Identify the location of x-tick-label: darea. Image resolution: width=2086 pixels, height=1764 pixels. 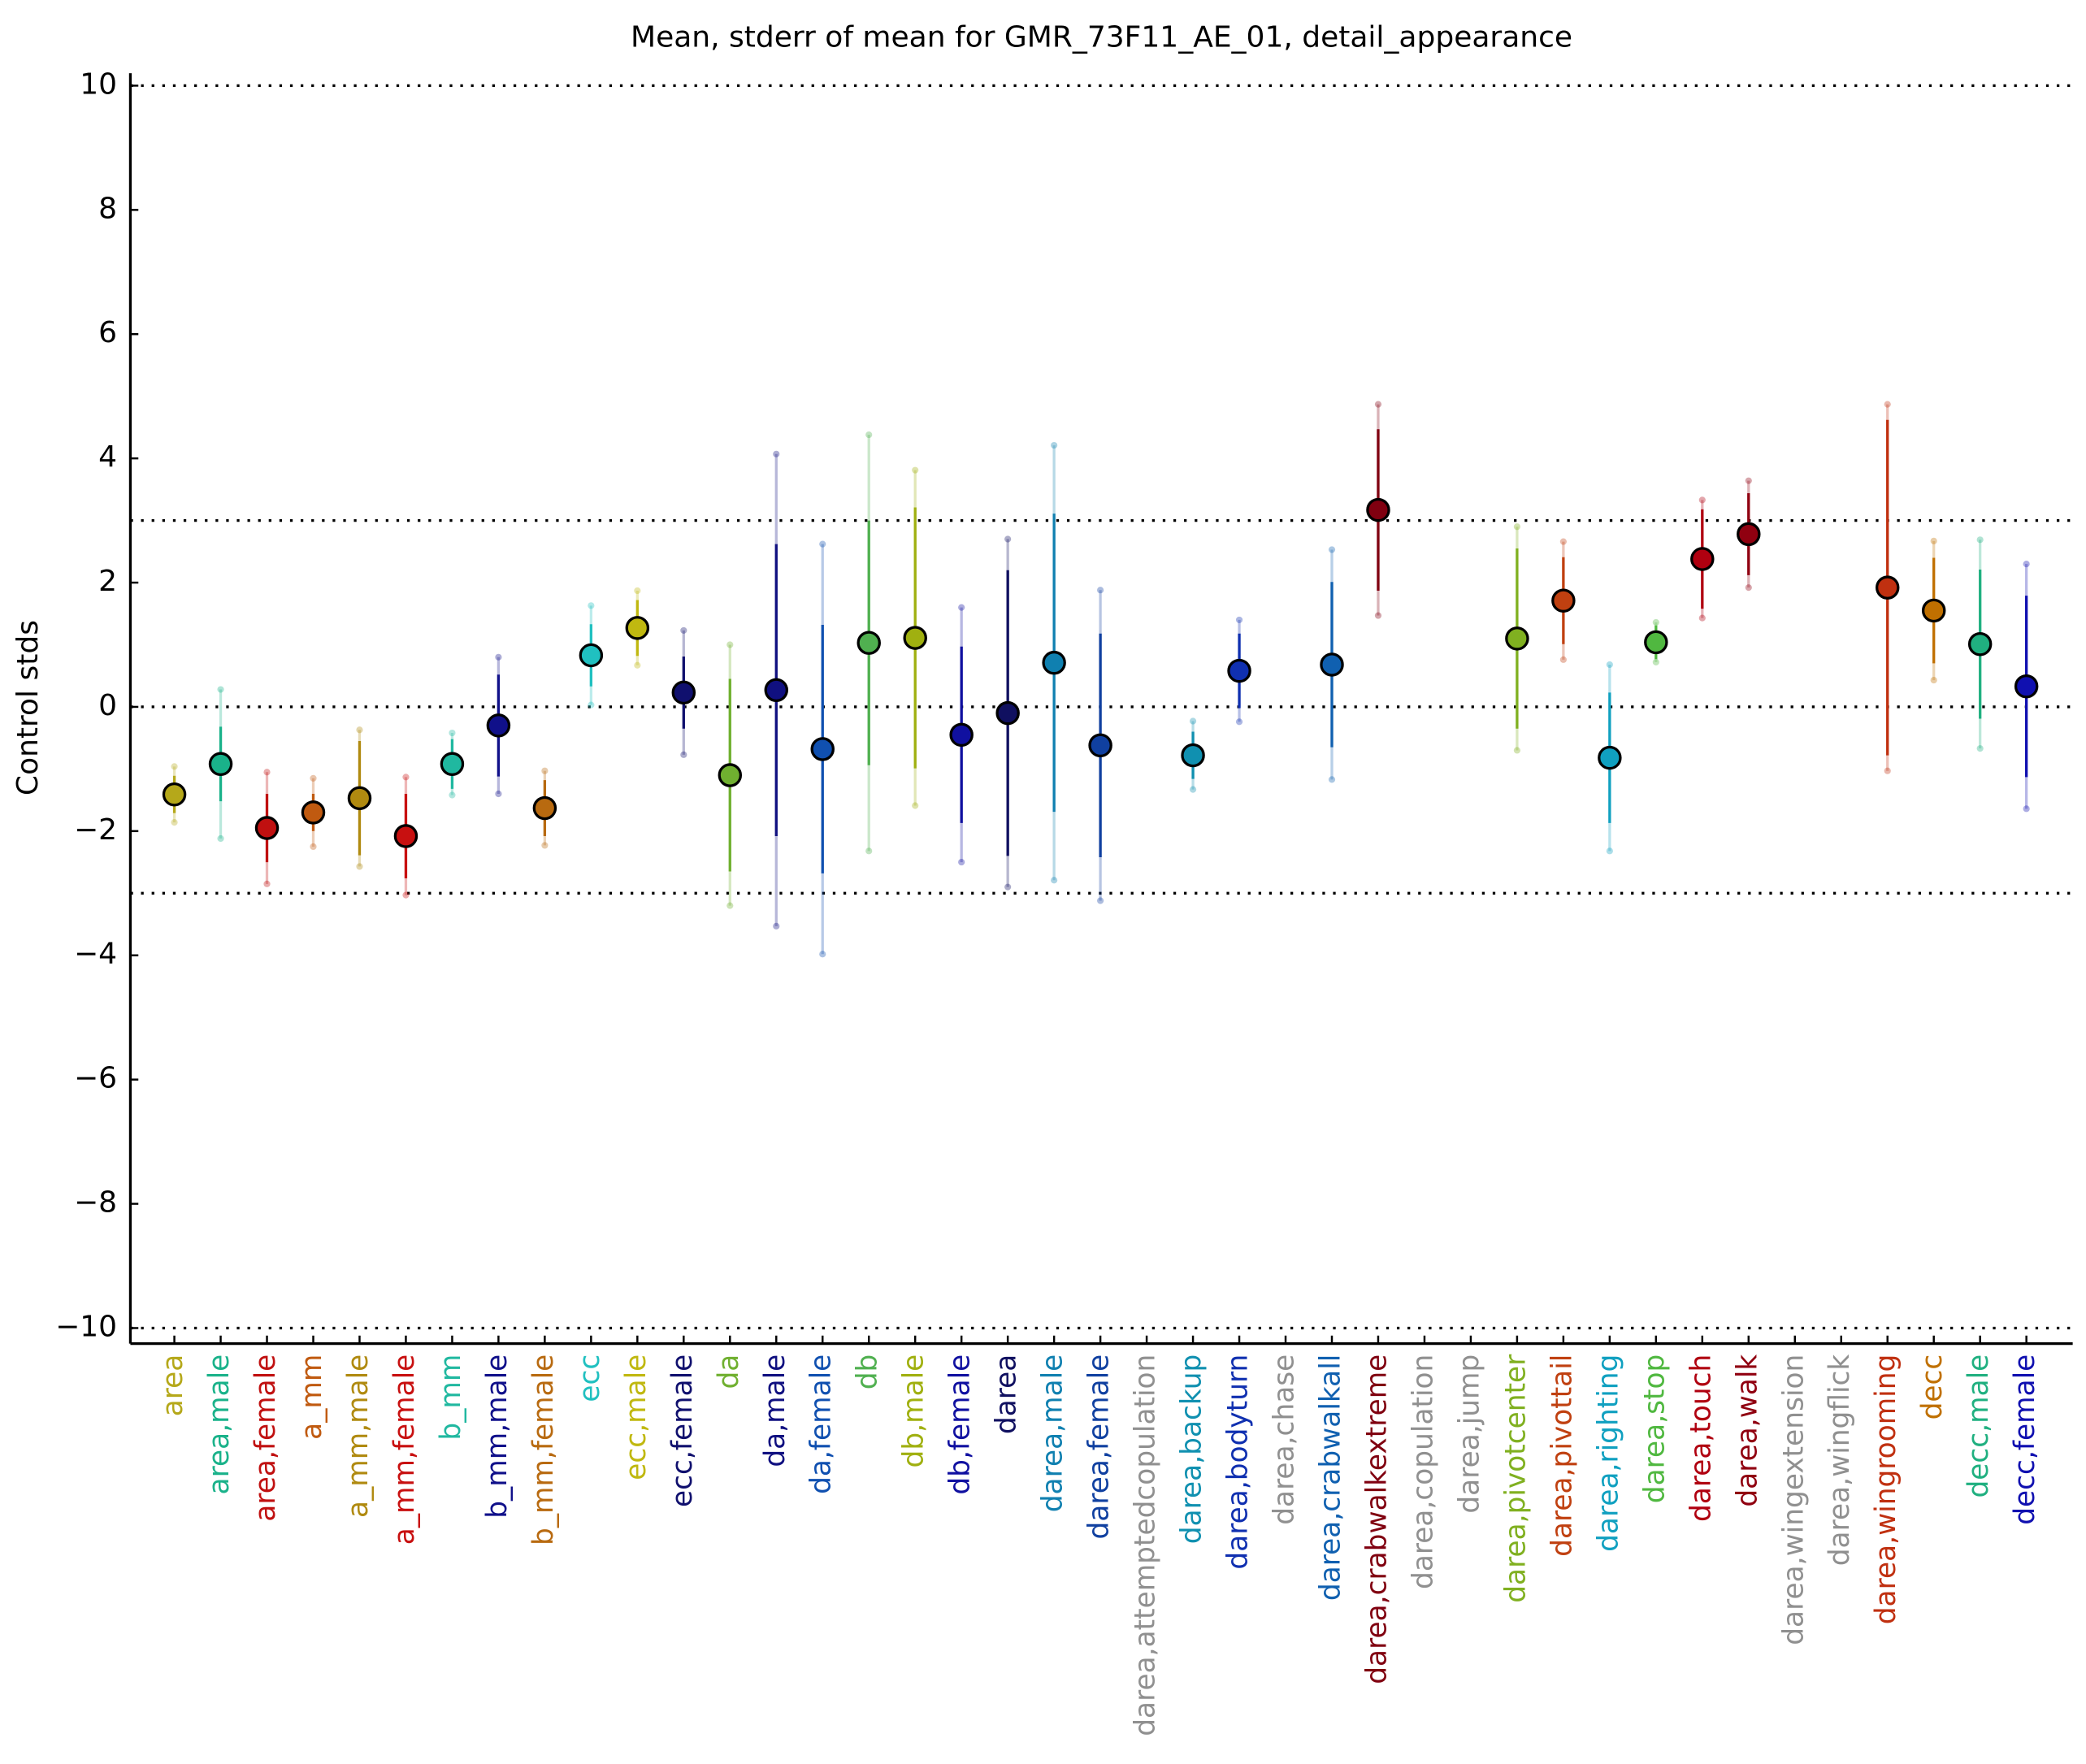
(1007, 1394).